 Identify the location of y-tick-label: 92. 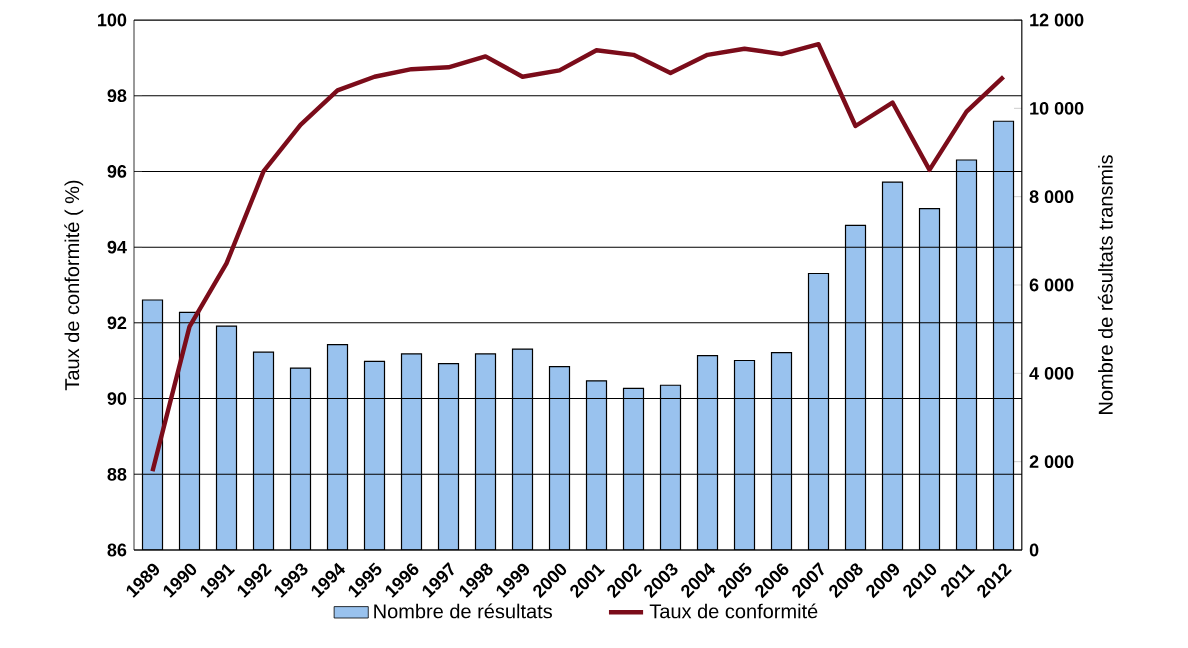
(117, 323).